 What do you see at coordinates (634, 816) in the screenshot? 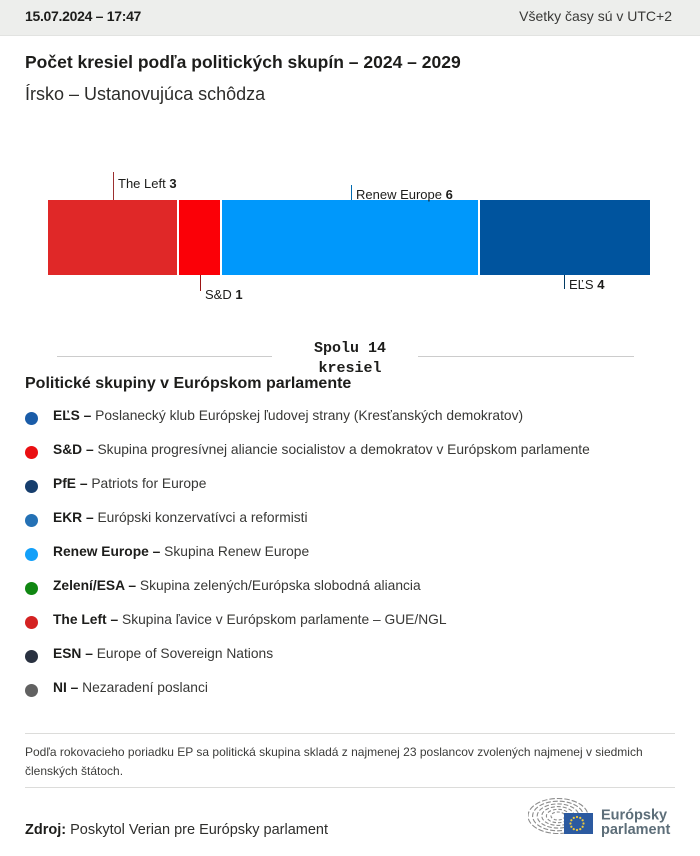
I see `svg-text: Európsky` at bounding box center [634, 816].